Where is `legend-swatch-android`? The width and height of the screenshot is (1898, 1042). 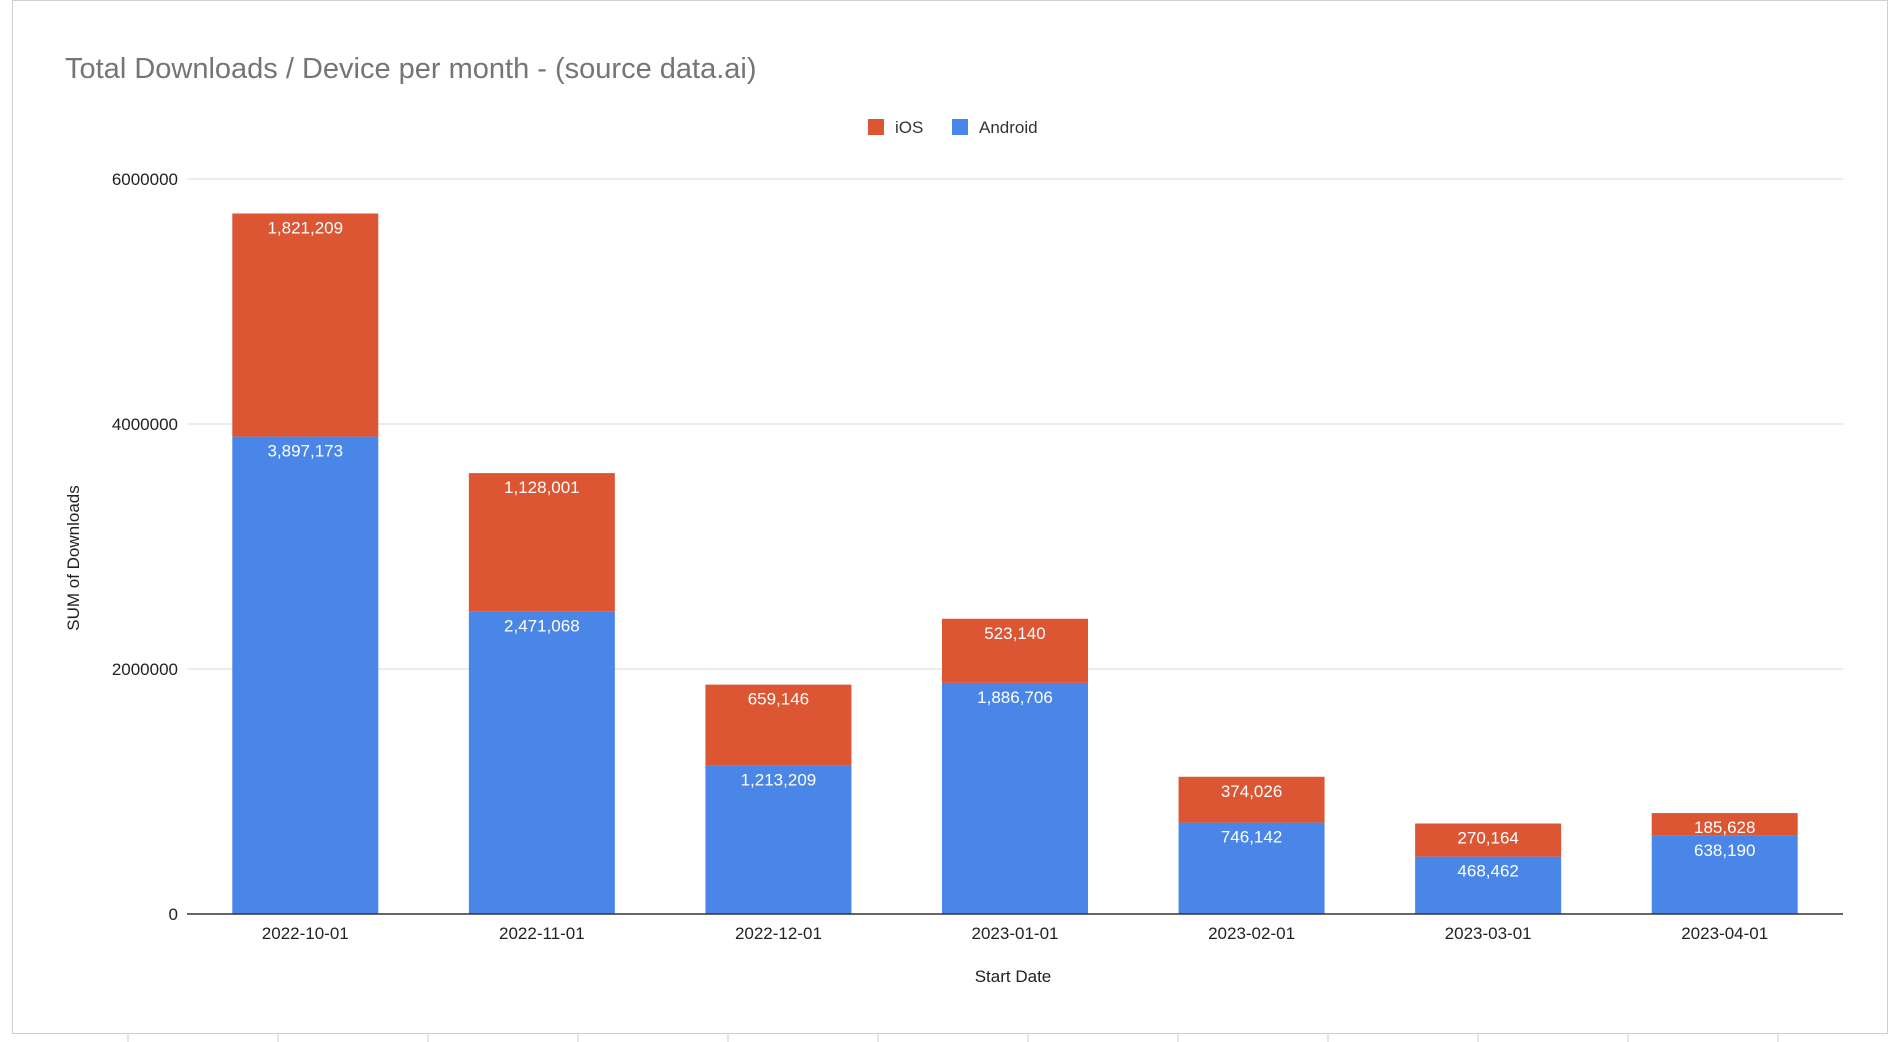
legend-swatch-android is located at coordinates (960, 127).